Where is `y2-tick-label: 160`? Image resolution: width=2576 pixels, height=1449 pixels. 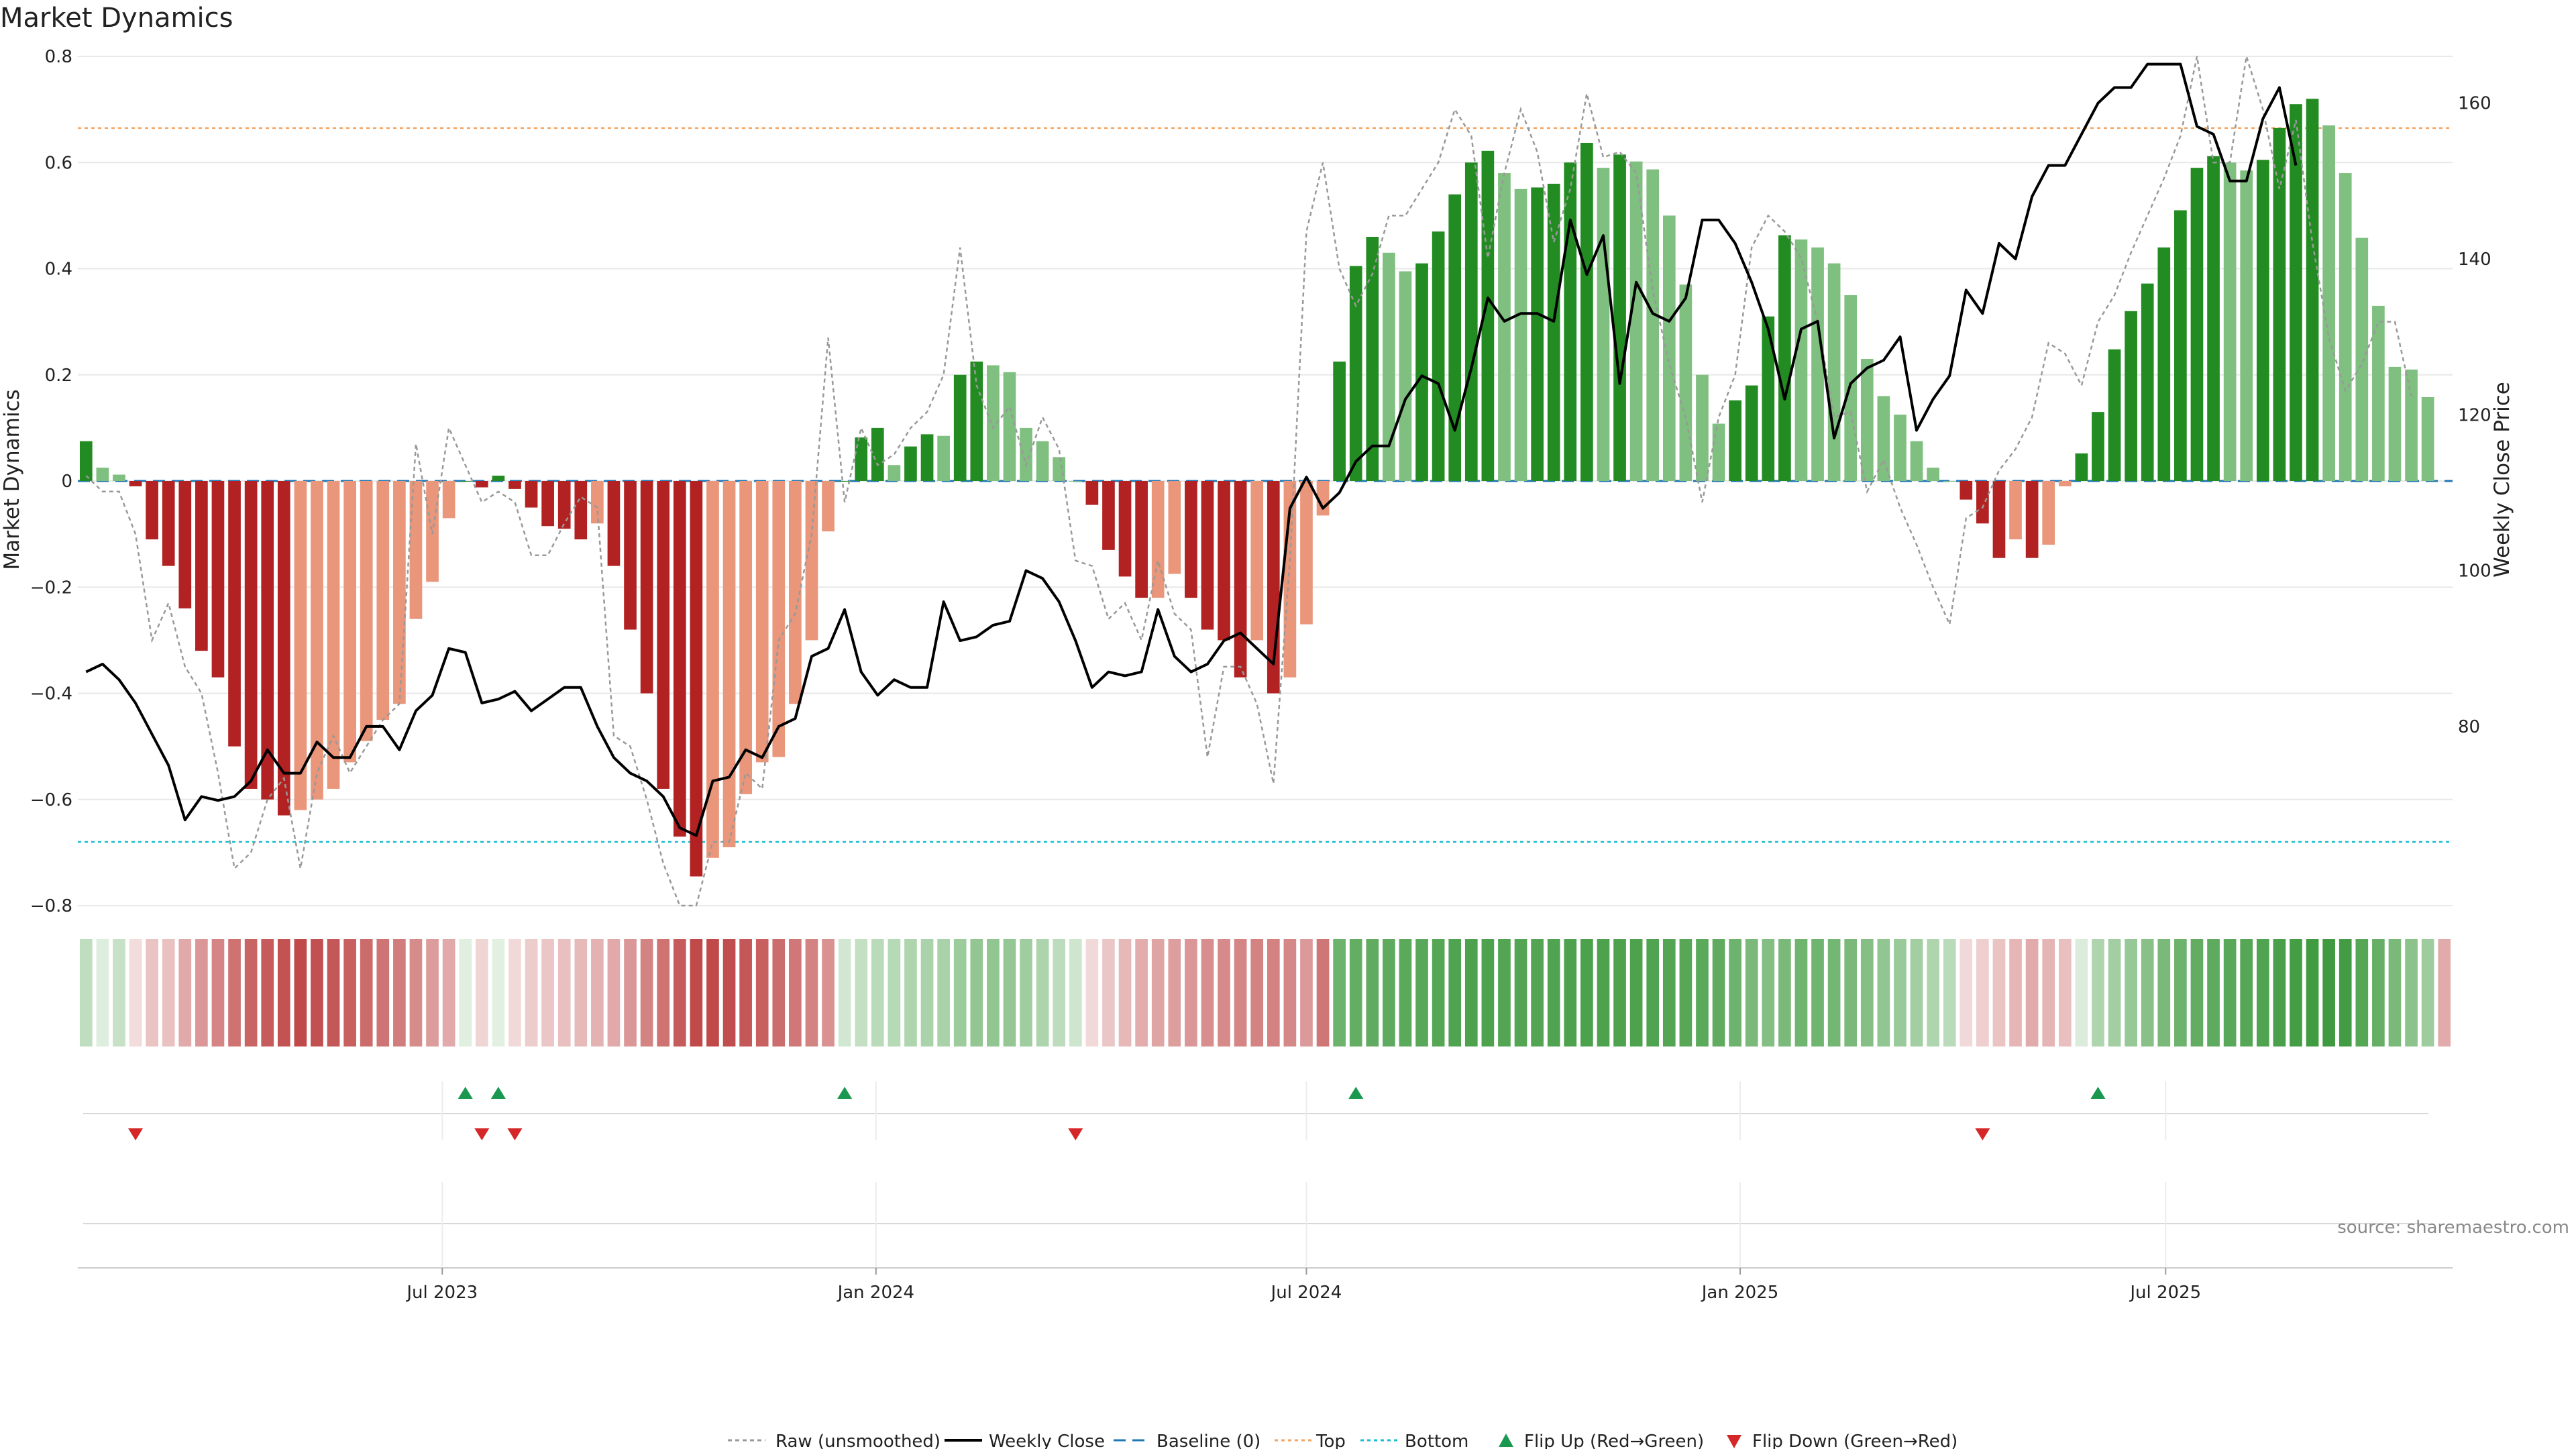 y2-tick-label: 160 is located at coordinates (2474, 104).